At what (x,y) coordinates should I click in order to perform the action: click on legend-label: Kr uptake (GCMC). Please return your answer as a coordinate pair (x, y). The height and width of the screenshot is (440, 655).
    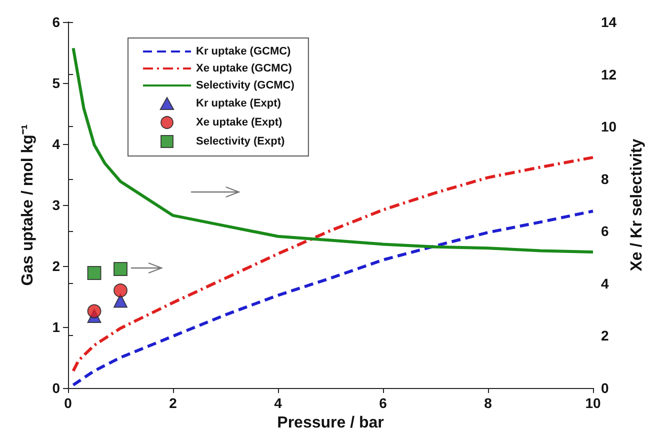
    Looking at the image, I should click on (244, 52).